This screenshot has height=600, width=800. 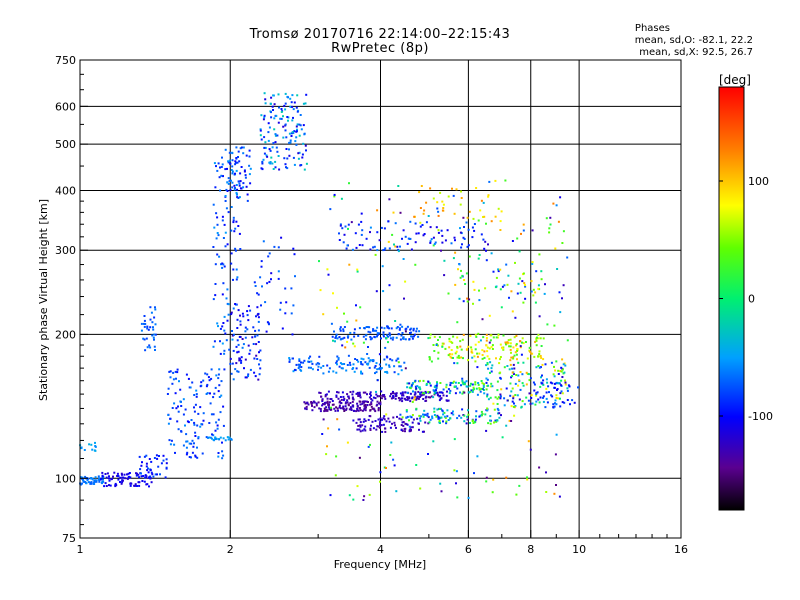 I want to click on chart-subtitle: RwPretec (8p), so click(x=380, y=48).